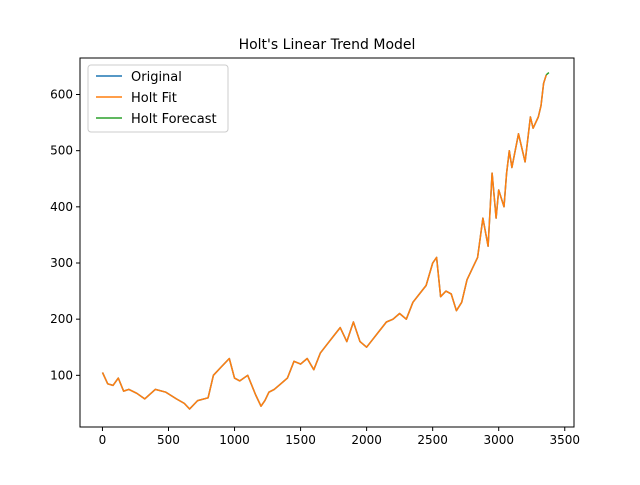 Image resolution: width=640 pixels, height=485 pixels. I want to click on y-tick-label: 600, so click(61, 95).